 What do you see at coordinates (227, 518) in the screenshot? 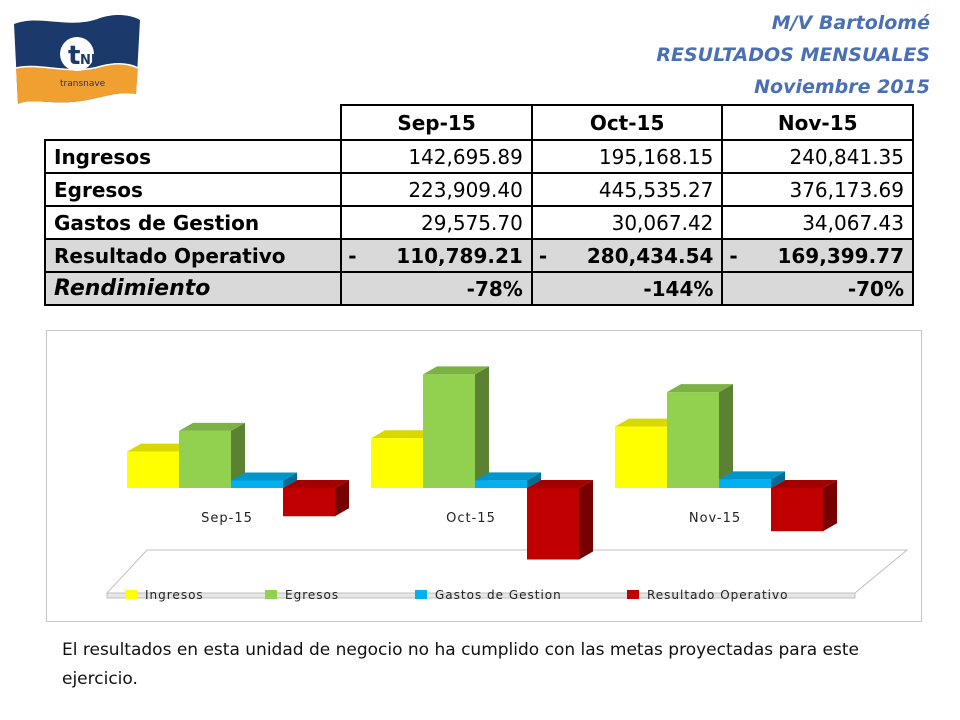
I see `category-label: Sep-15` at bounding box center [227, 518].